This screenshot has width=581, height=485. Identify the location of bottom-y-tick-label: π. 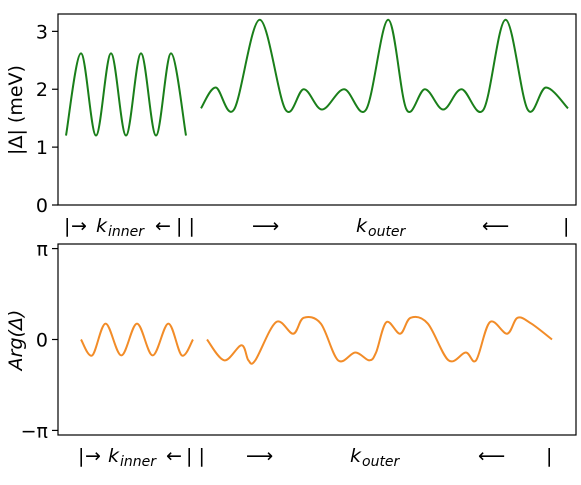
(42, 250).